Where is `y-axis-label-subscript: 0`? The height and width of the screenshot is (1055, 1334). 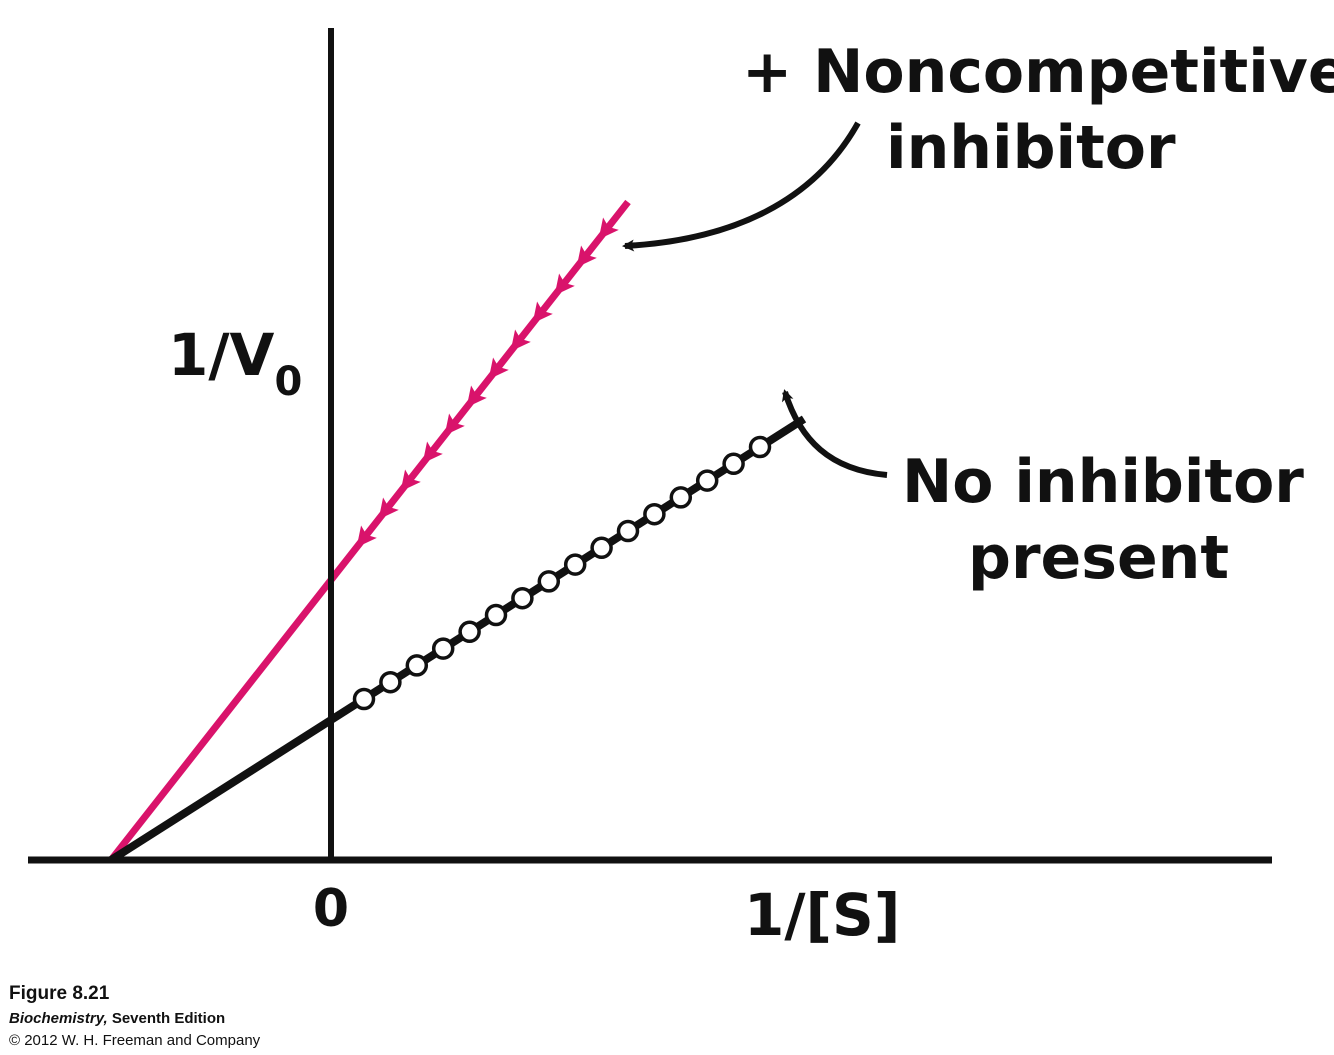
y-axis-label-subscript: 0 is located at coordinates (288, 382).